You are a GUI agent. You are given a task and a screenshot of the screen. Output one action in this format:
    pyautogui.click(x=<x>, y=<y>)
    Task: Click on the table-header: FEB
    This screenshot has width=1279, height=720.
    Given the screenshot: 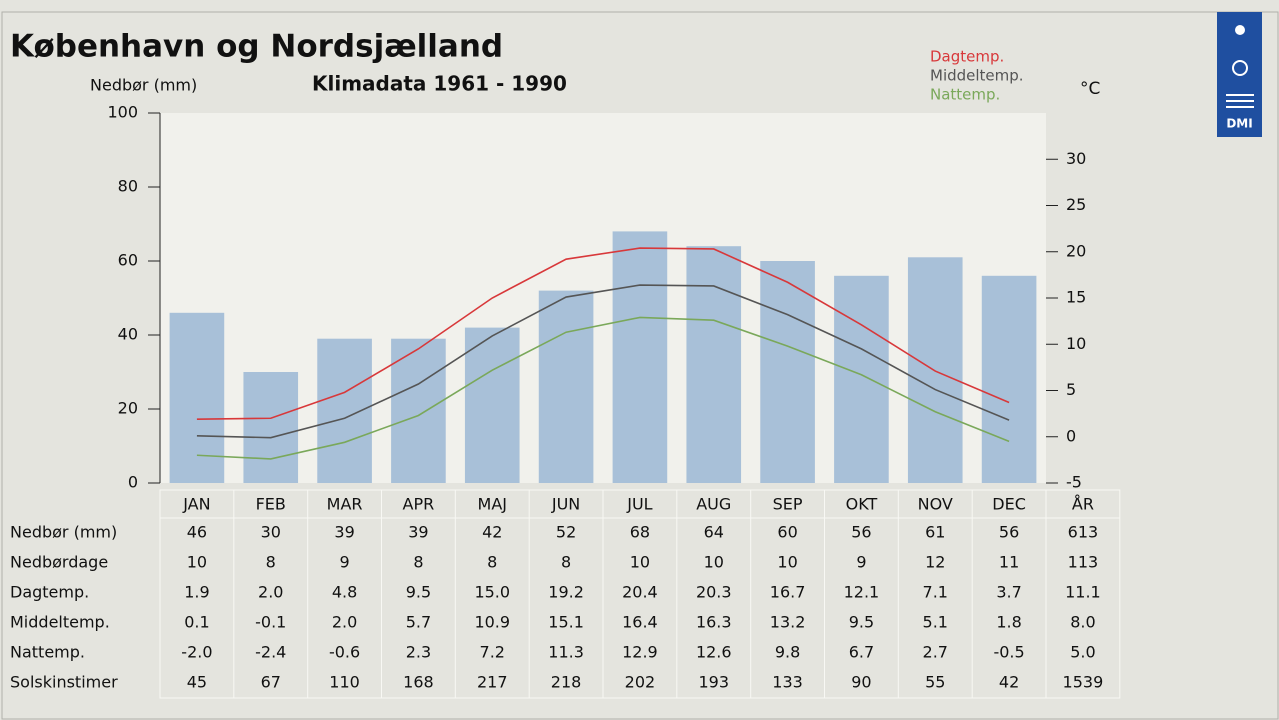 What is the action you would take?
    pyautogui.click(x=271, y=504)
    